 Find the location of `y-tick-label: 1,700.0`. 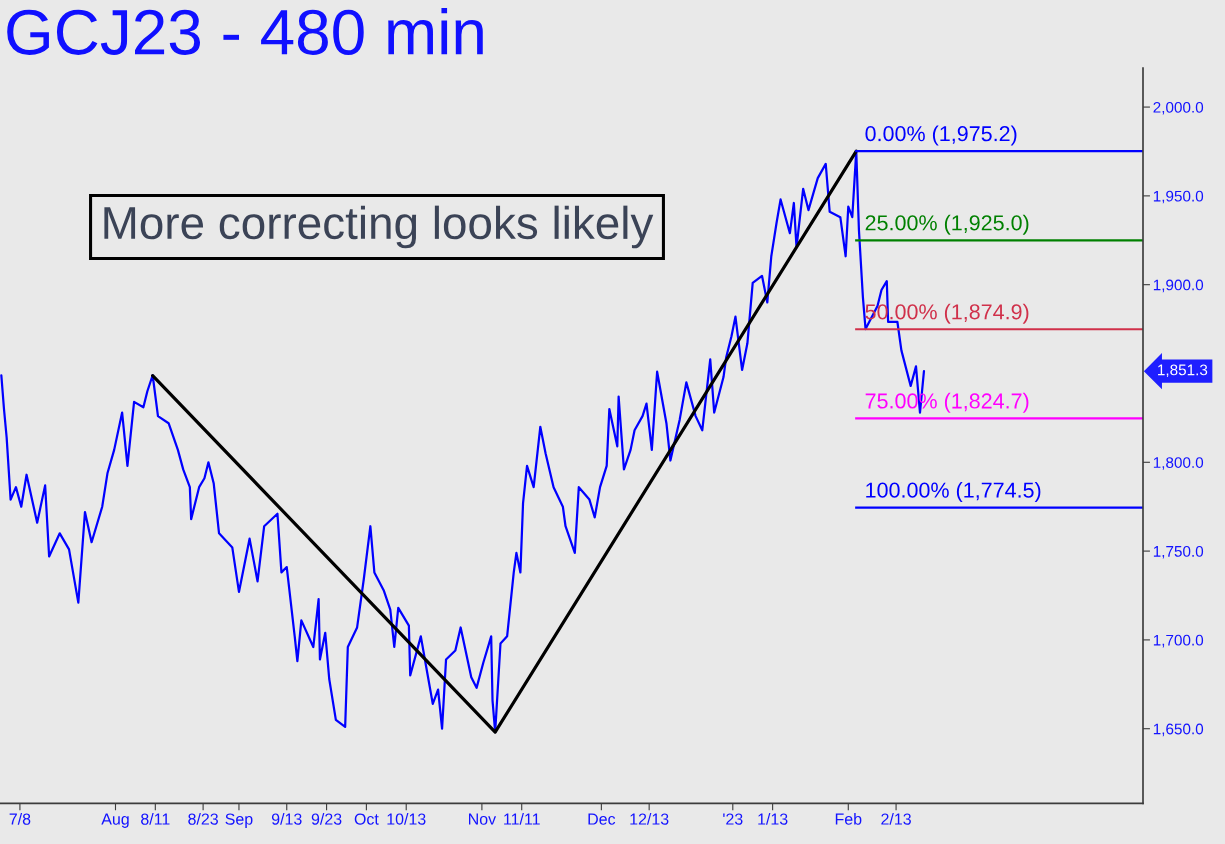

y-tick-label: 1,700.0 is located at coordinates (1178, 641).